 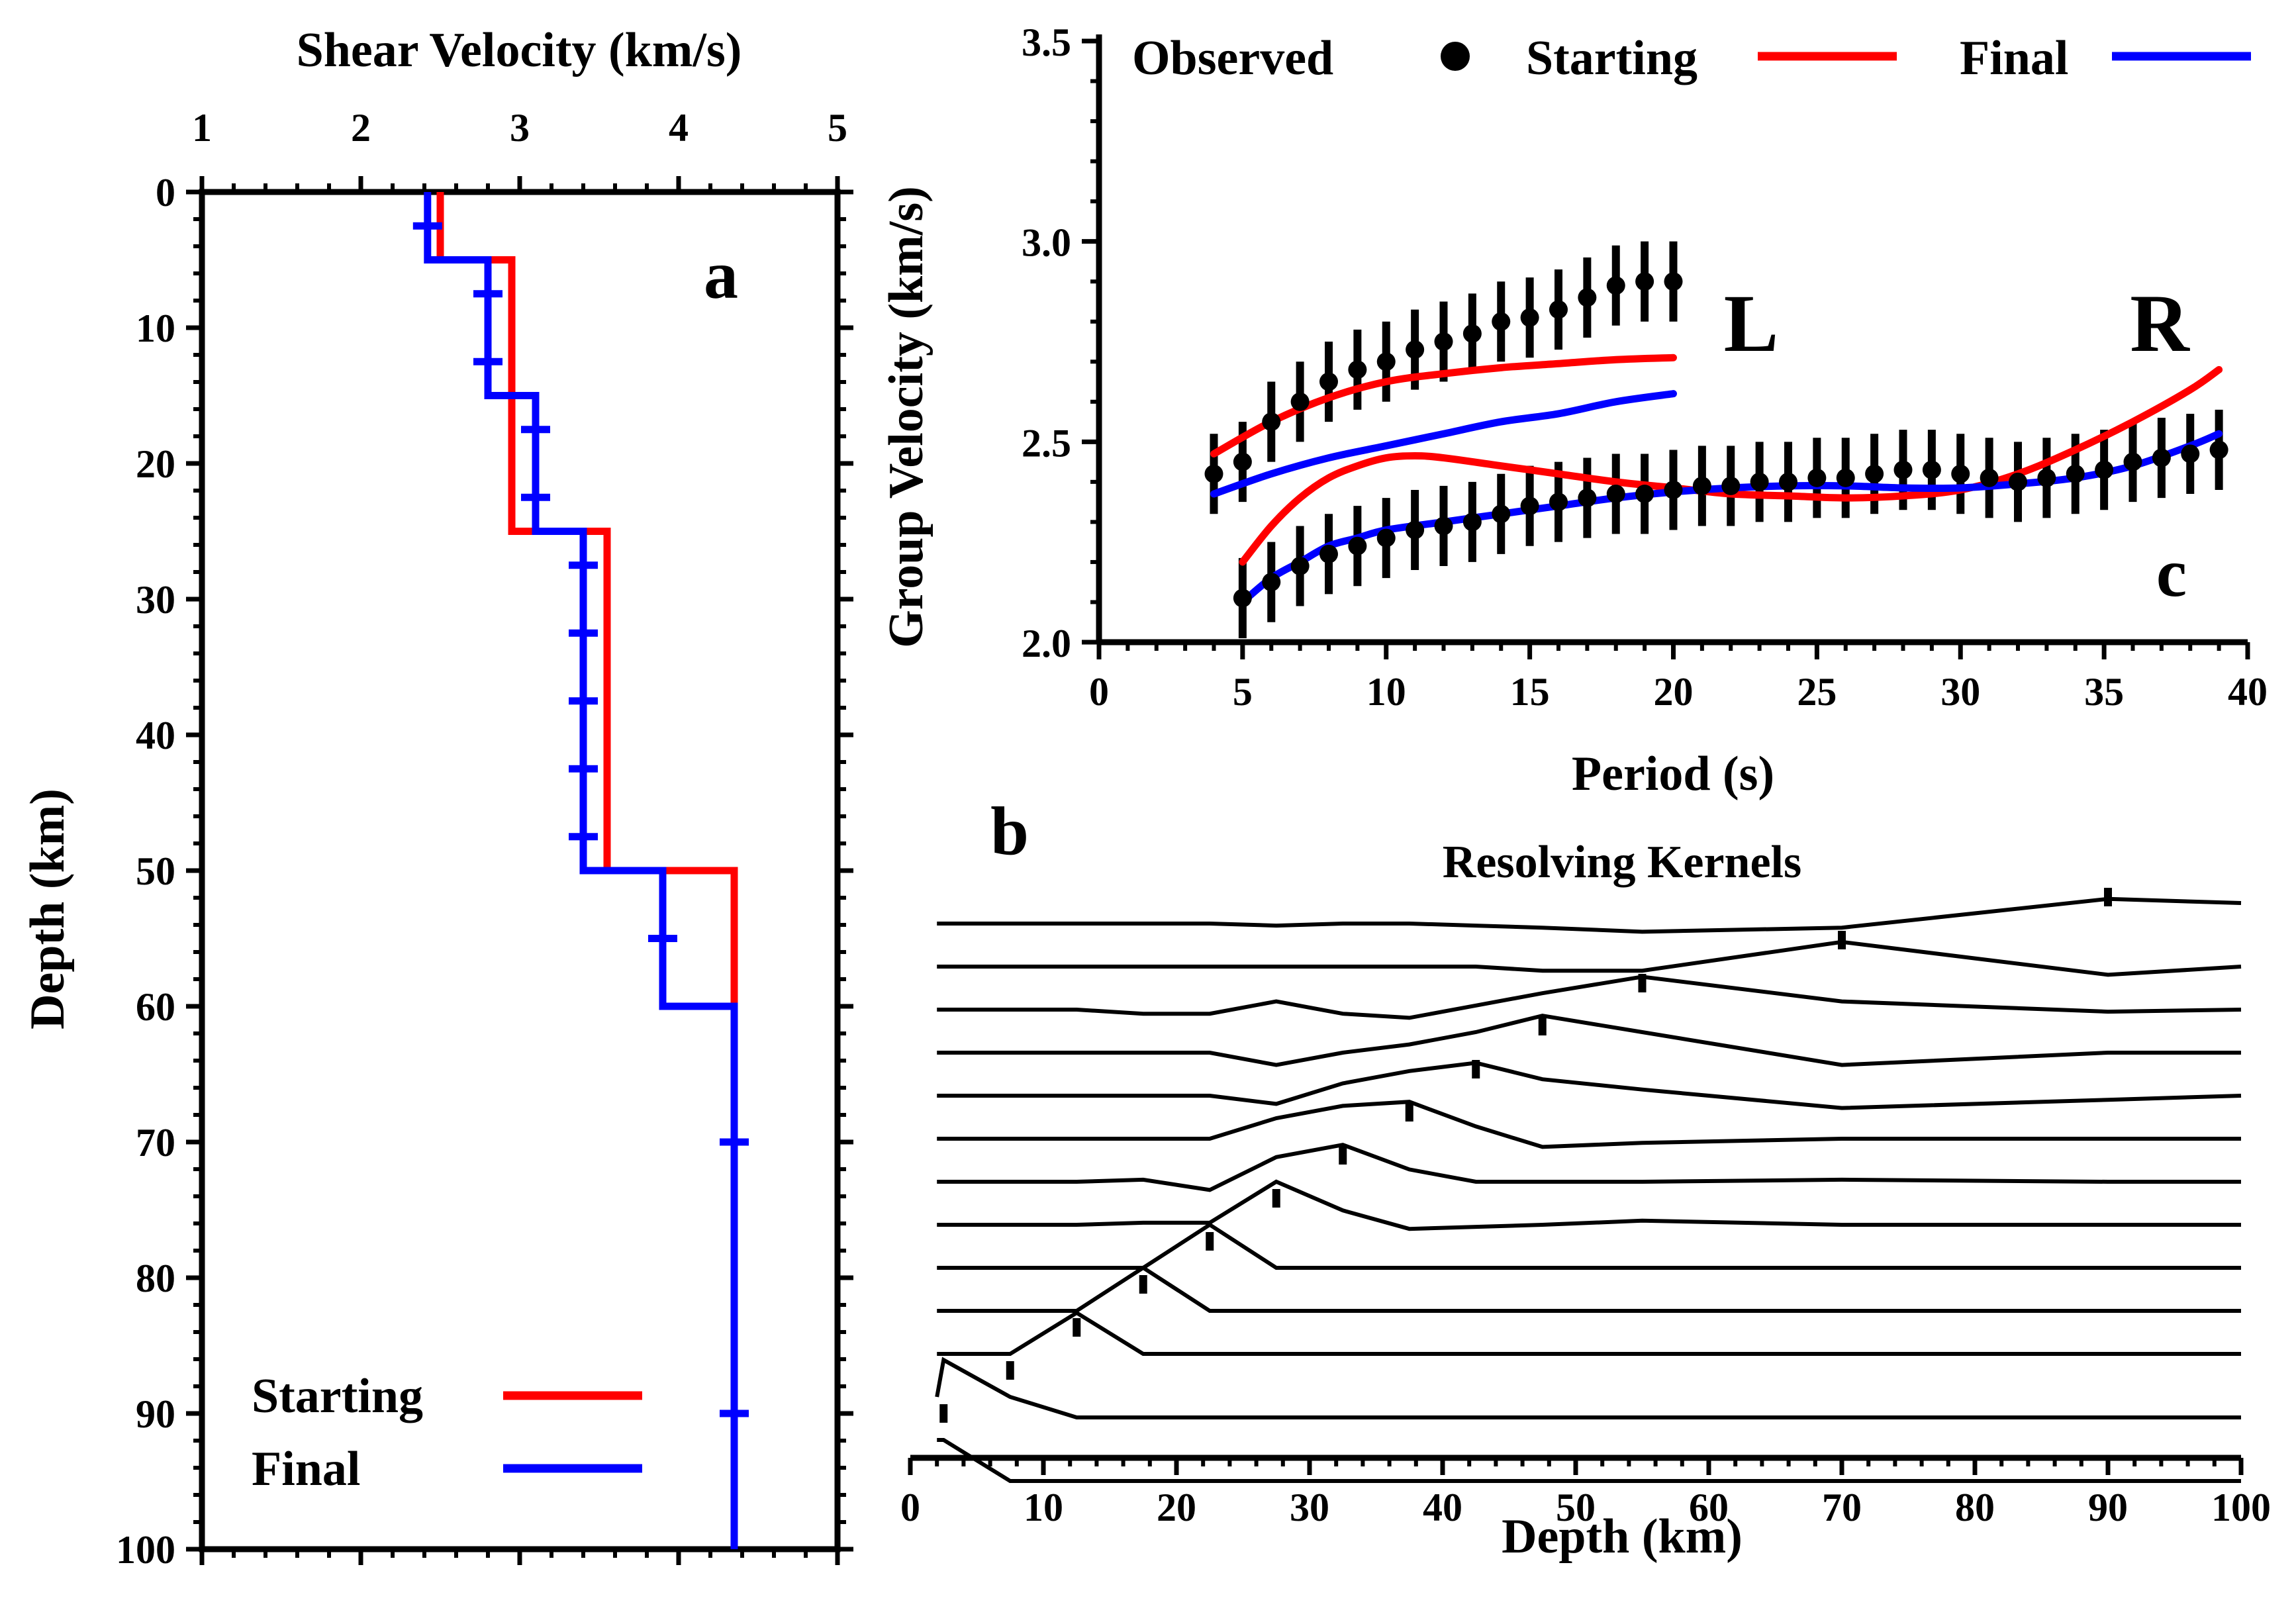 What do you see at coordinates (1842, 1507) in the screenshot?
I see `panel-b-x-tick-label: 70` at bounding box center [1842, 1507].